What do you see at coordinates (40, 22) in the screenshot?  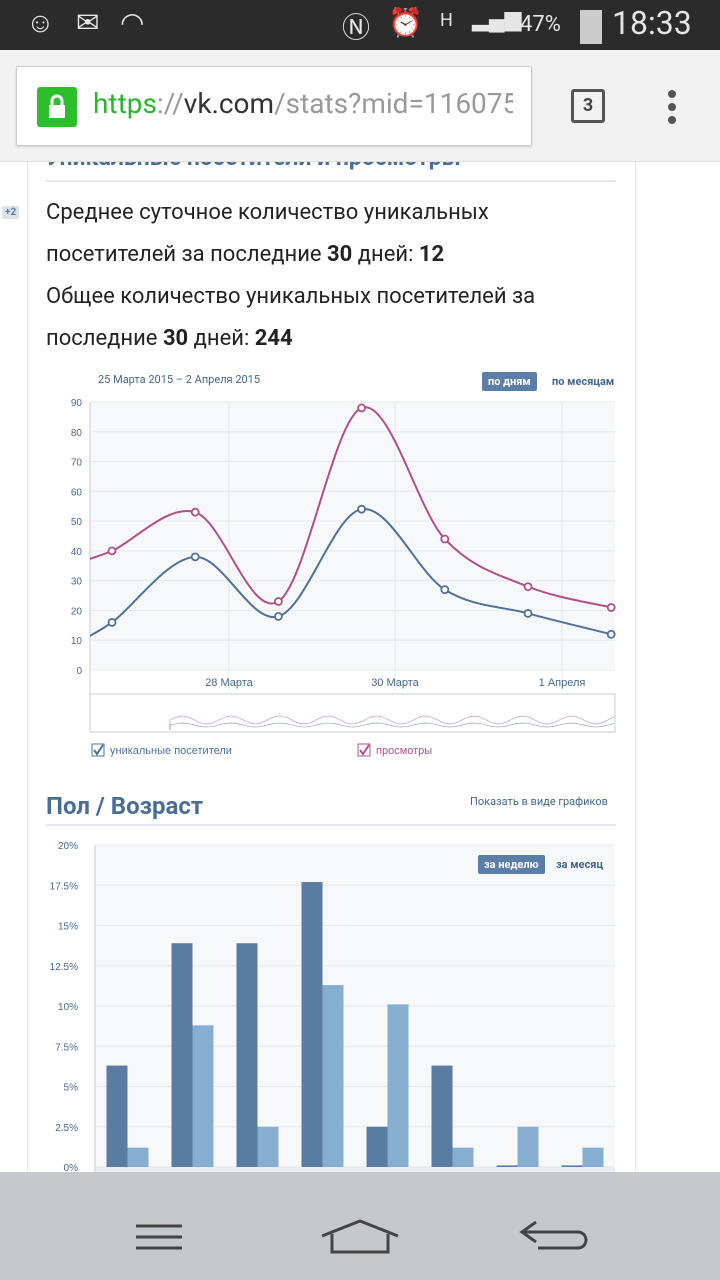 I see `chat-notification-icon: ☺` at bounding box center [40, 22].